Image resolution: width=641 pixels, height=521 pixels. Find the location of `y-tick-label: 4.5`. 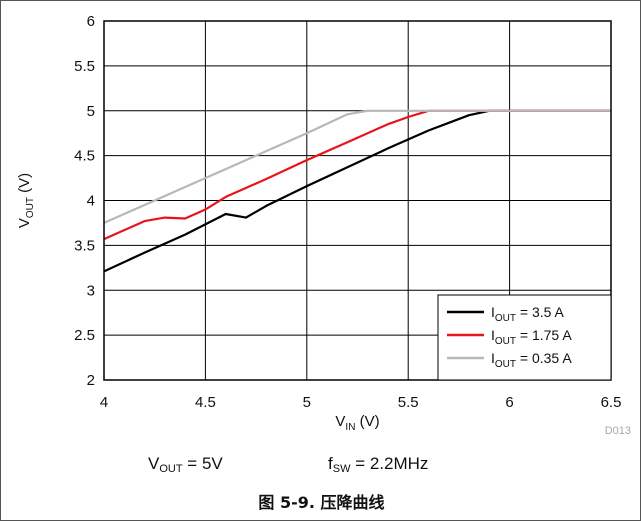

y-tick-label: 4.5 is located at coordinates (84, 156).